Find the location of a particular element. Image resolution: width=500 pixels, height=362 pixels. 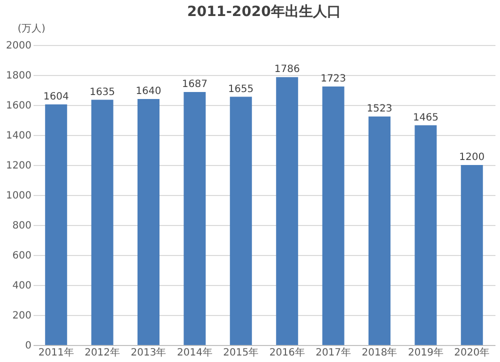

data-label: 1604 is located at coordinates (56, 96).